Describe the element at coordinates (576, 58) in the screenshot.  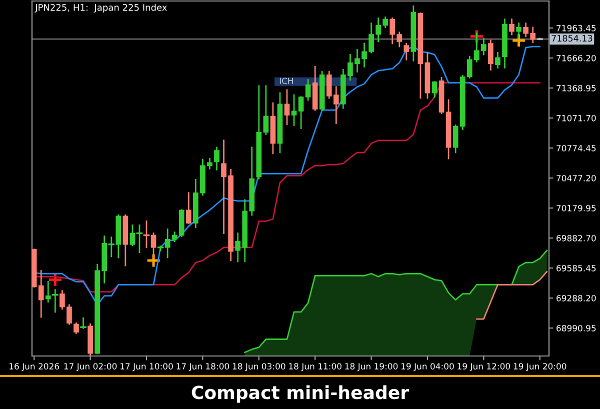
I see `y-tick-label: 71666.20` at that location.